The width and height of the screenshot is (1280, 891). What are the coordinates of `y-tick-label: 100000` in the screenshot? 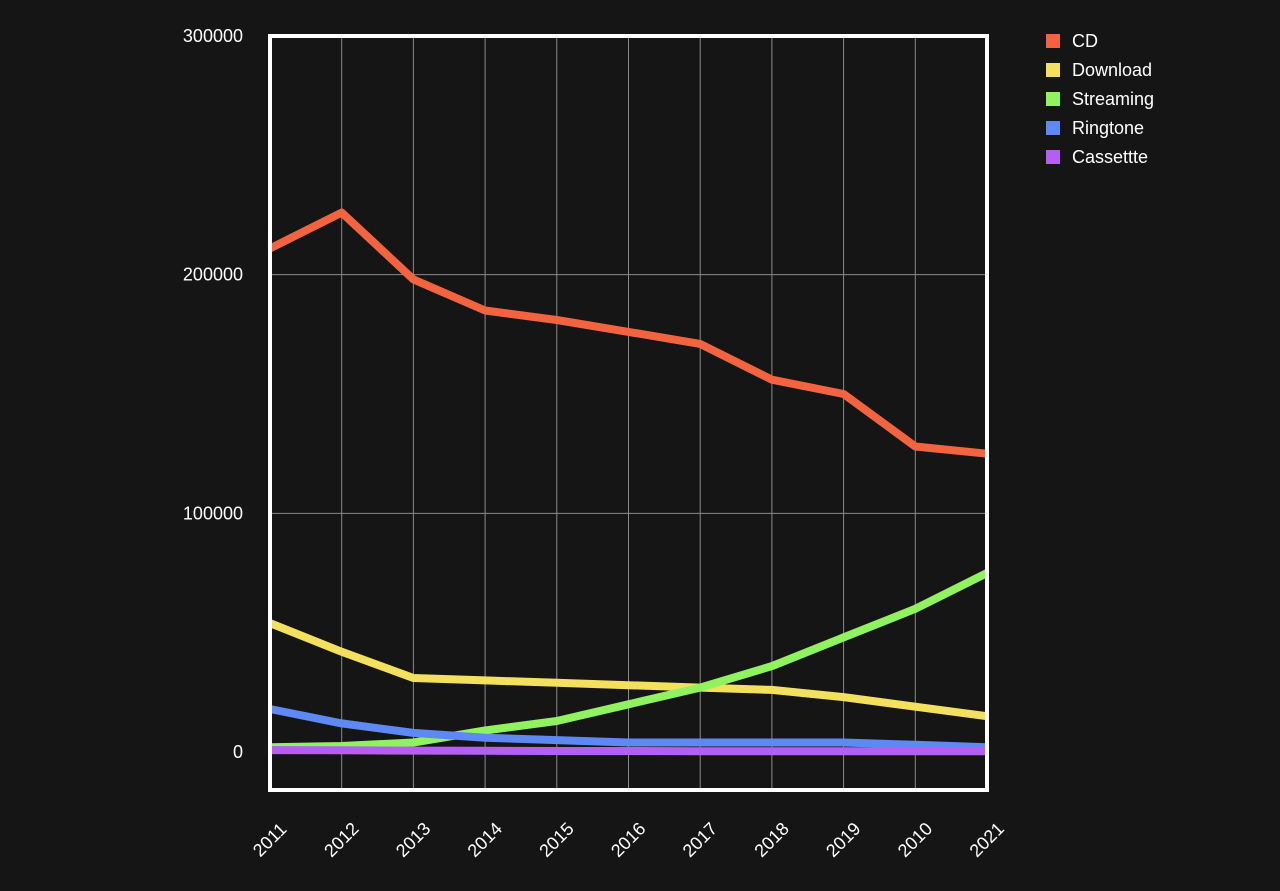 It's located at (213, 513).